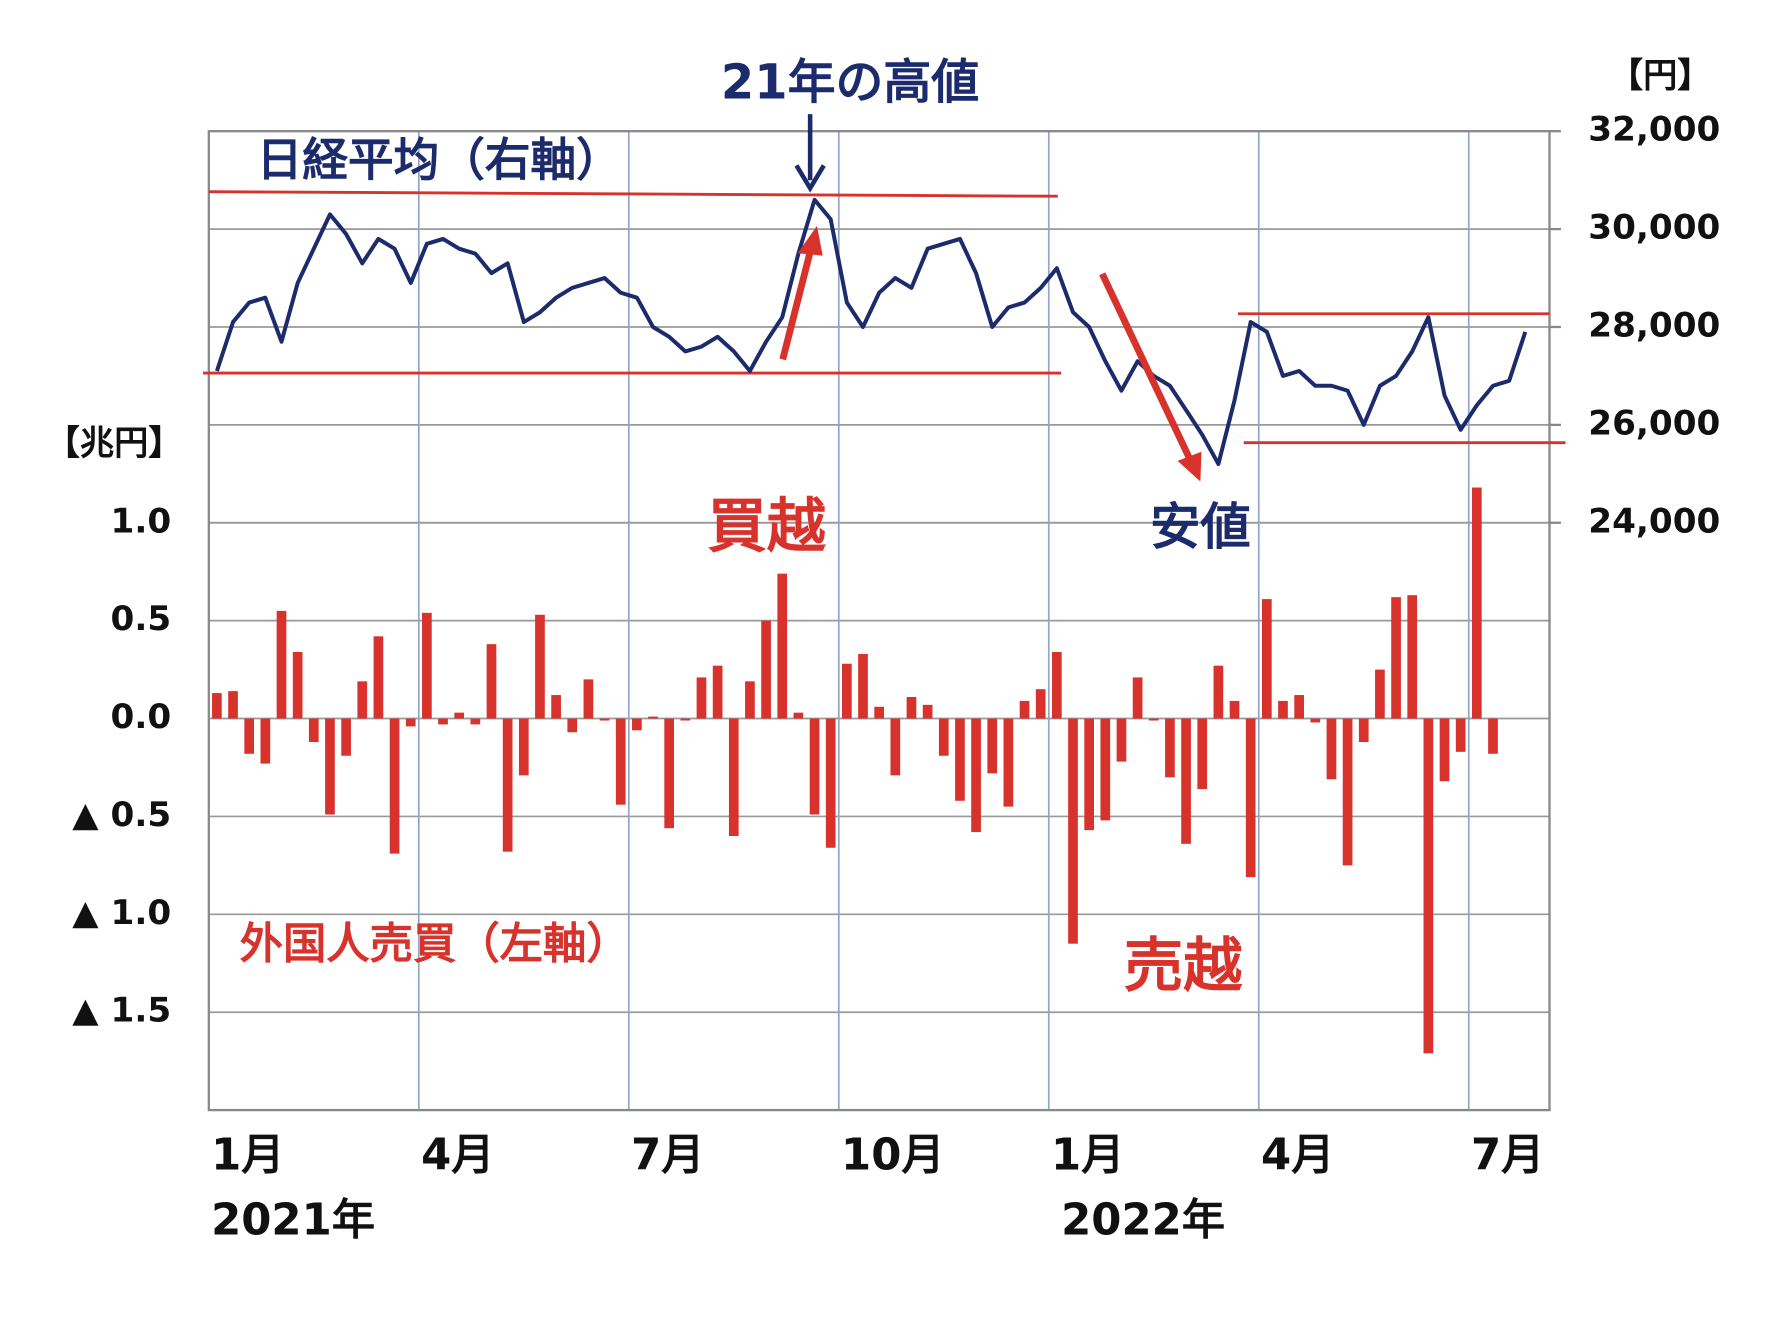 This screenshot has width=1780, height=1336. What do you see at coordinates (141, 521) in the screenshot?
I see `y-tick-label: 1.0` at bounding box center [141, 521].